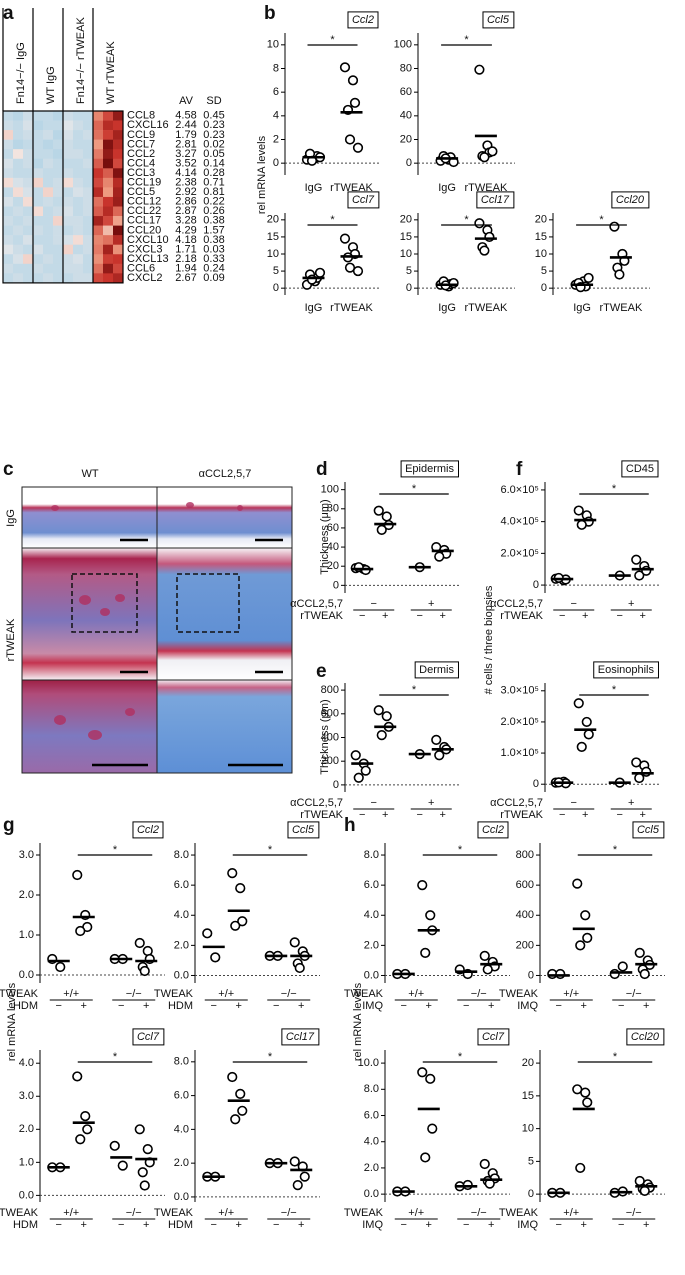 Image resolution: width=685 pixels, height=1275 pixels. Describe the element at coordinates (185, 221) in the screenshot. I see `av-value: 3.28` at that location.